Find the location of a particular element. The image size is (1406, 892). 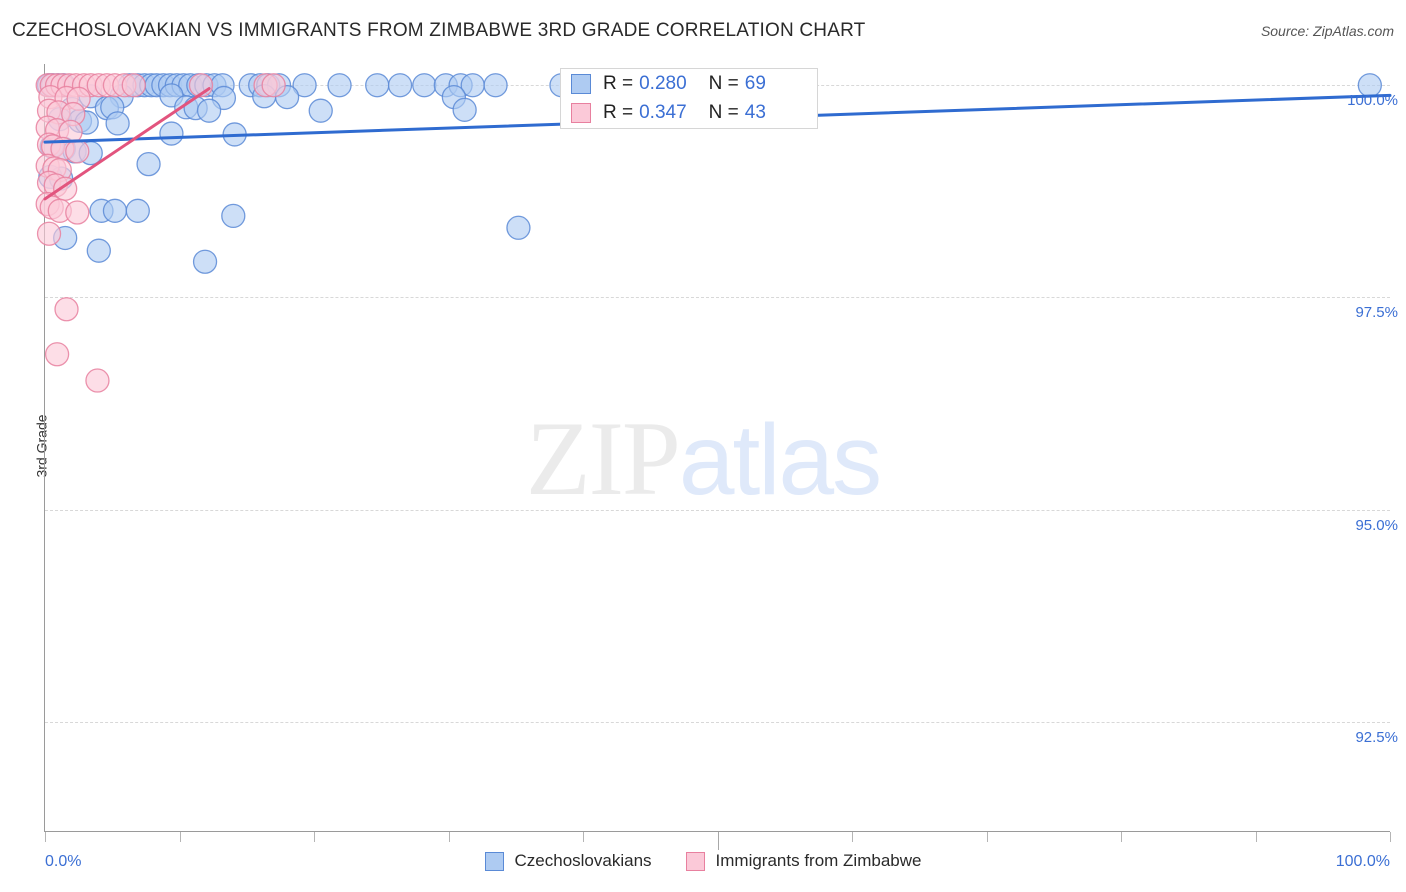

trendline-immigrants-from-zimbabwe is located at coordinates (127, 144).